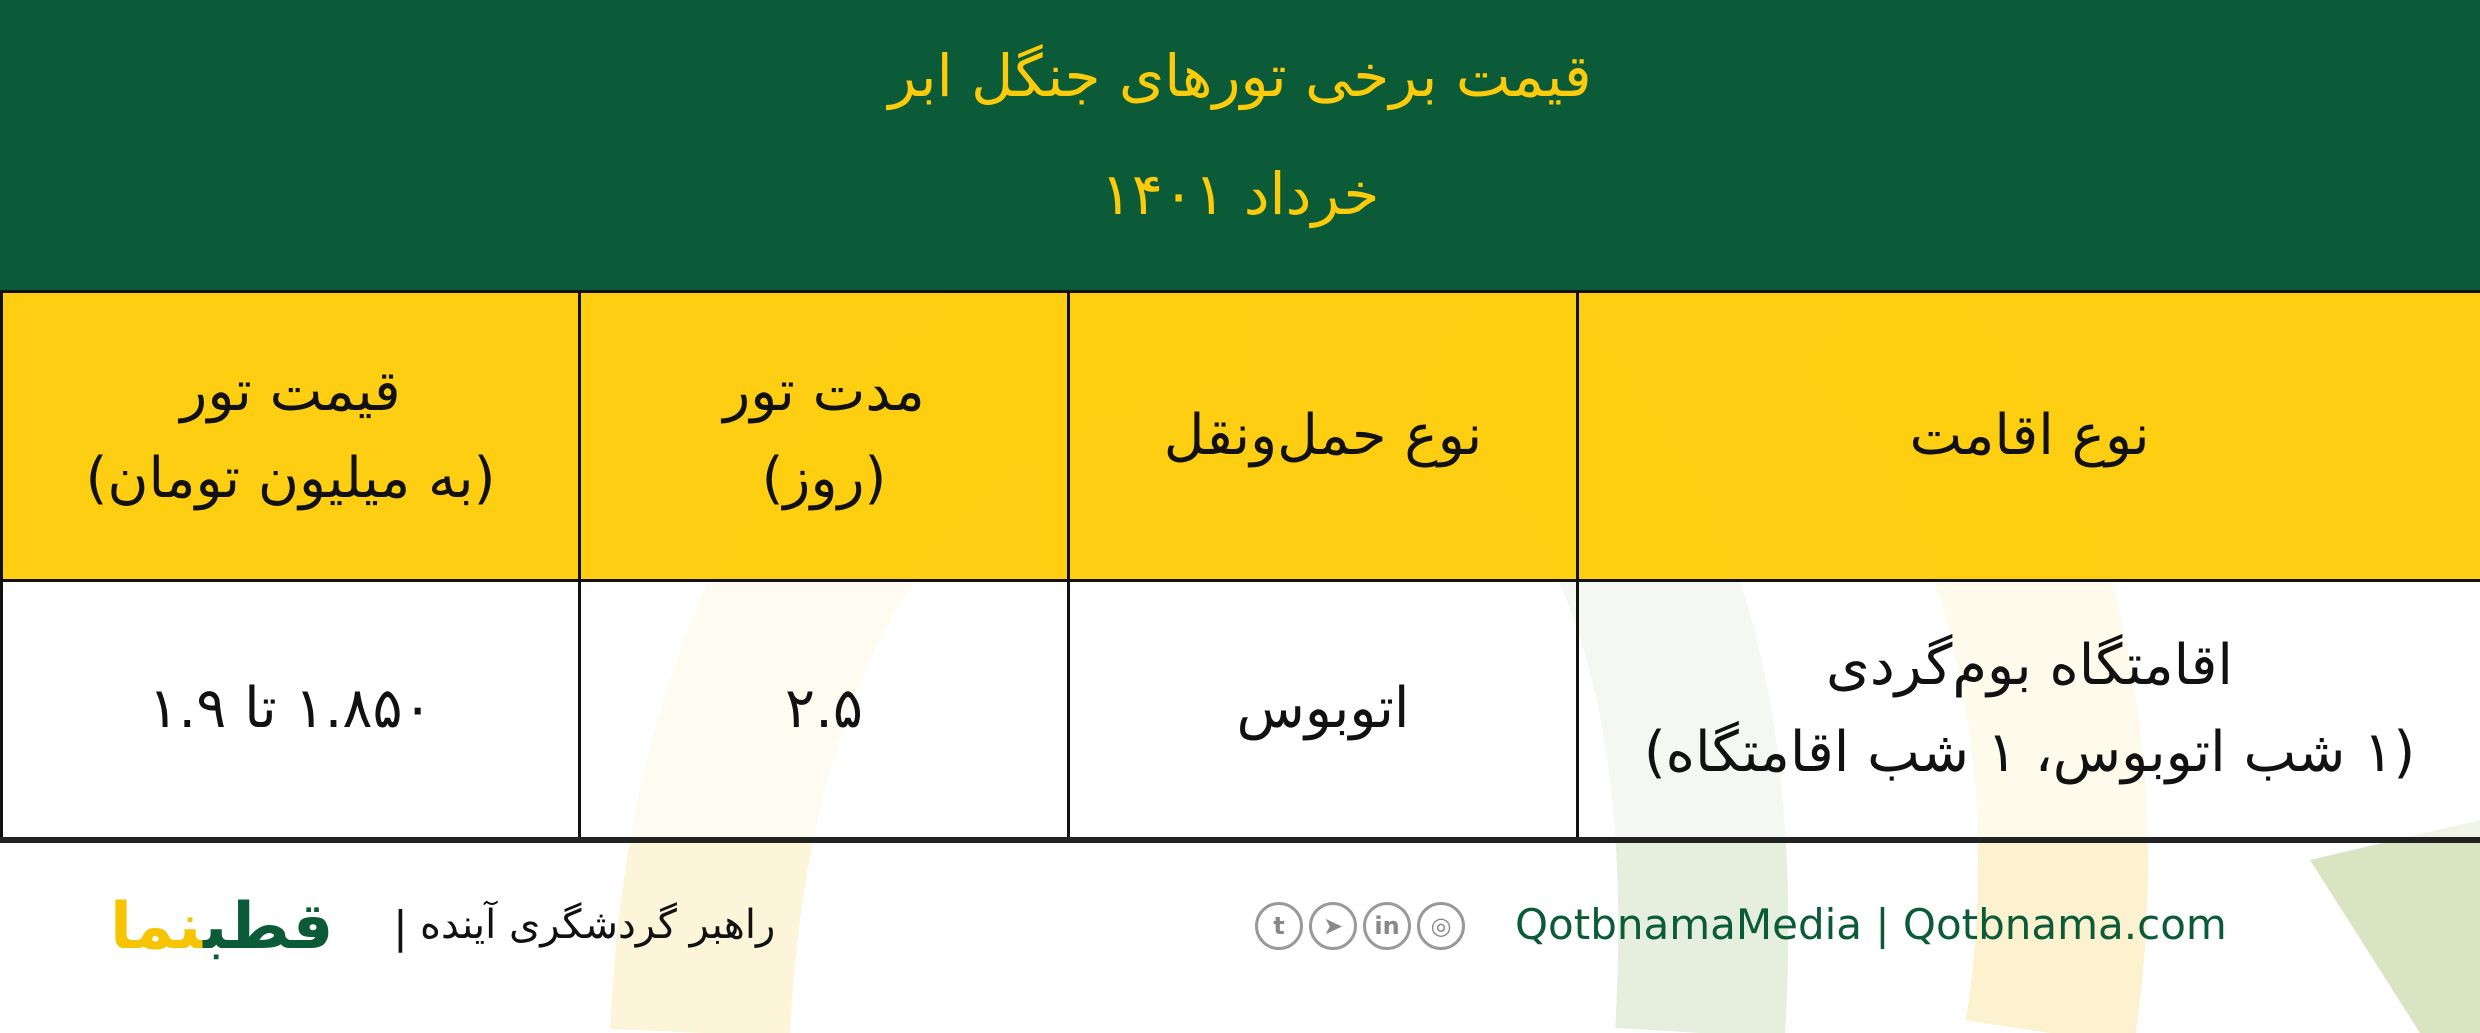 This screenshot has width=2480, height=1033. What do you see at coordinates (824, 710) in the screenshot?
I see `cell-duration: ۲.۵` at bounding box center [824, 710].